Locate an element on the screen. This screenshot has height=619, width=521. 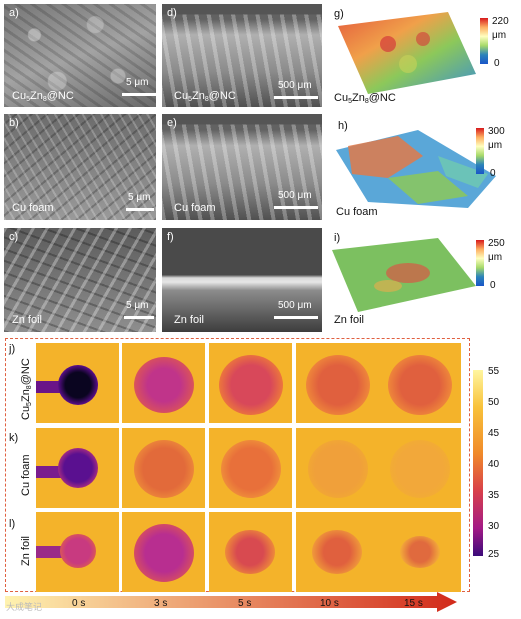
panel-g-label: Cu5Zn8@NC is located at coordinates (365, 98).